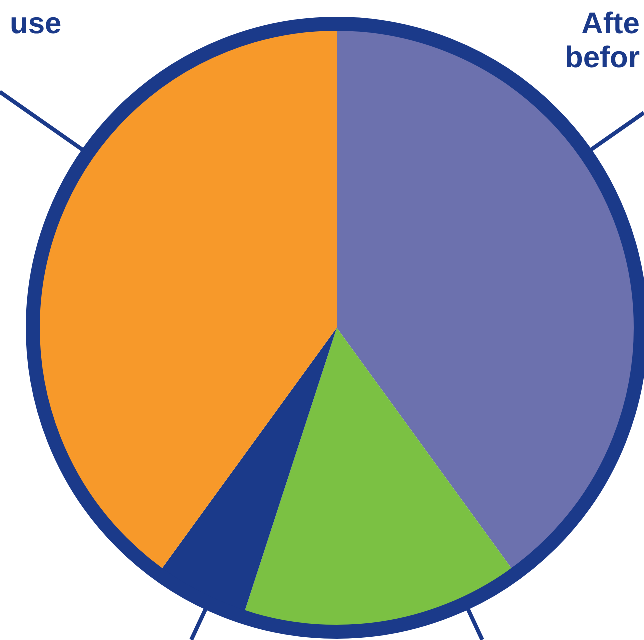  Describe the element at coordinates (36, 23) in the screenshot. I see `slice-label: use` at that location.